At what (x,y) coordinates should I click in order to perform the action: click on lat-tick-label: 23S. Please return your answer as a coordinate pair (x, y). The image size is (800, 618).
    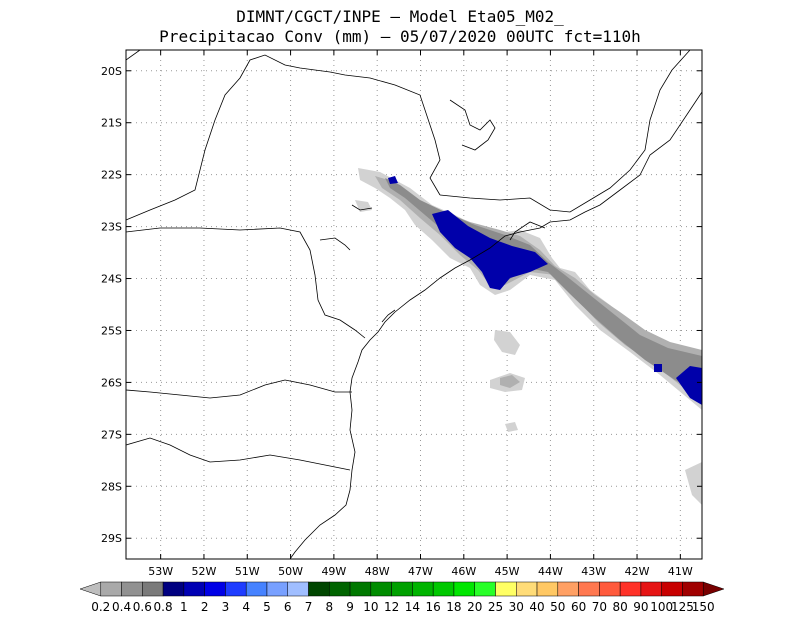
    Looking at the image, I should click on (111, 227).